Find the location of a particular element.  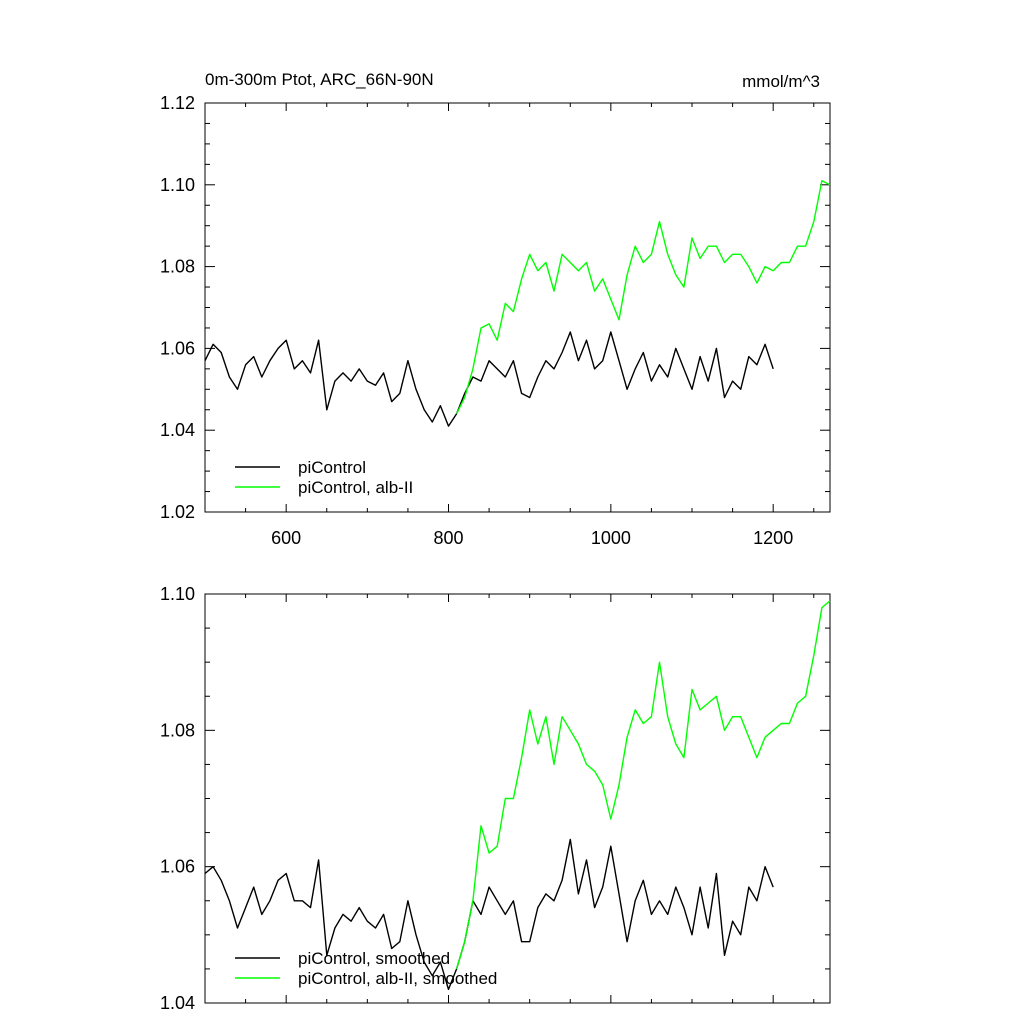

legend-label: piControl, alb-II, smoothed is located at coordinates (397, 978).